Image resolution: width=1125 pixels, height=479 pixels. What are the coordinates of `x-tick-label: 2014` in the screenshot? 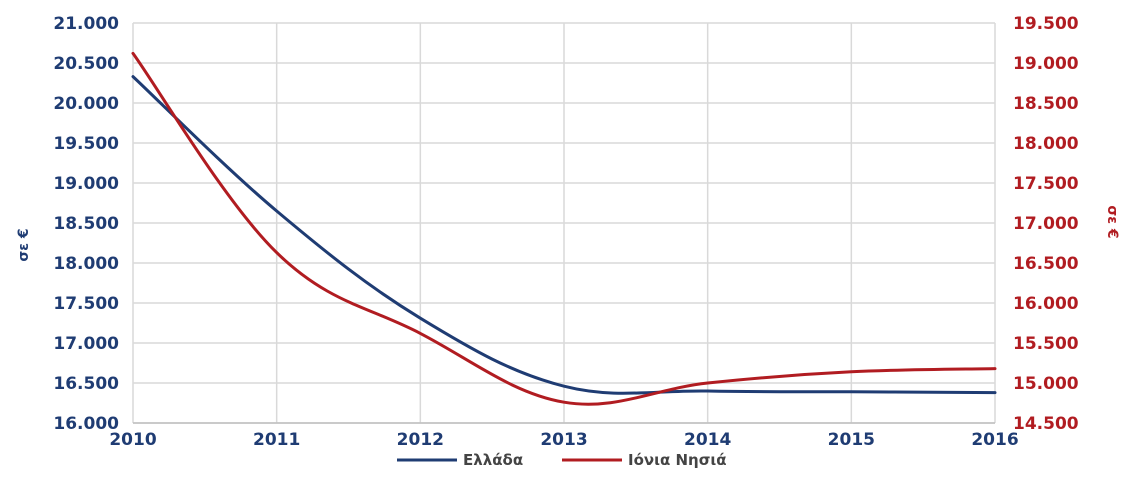 It's located at (707, 440).